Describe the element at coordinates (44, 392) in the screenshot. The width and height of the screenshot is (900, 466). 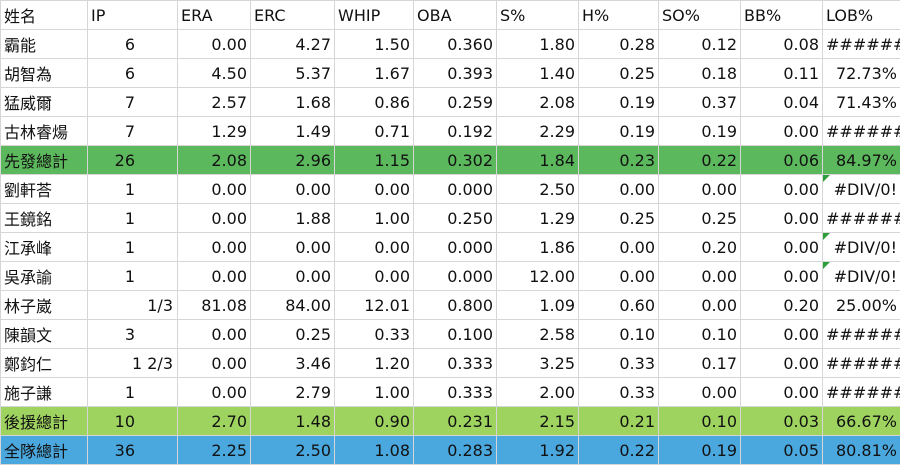
I see `name-cell: 施子謙` at that location.